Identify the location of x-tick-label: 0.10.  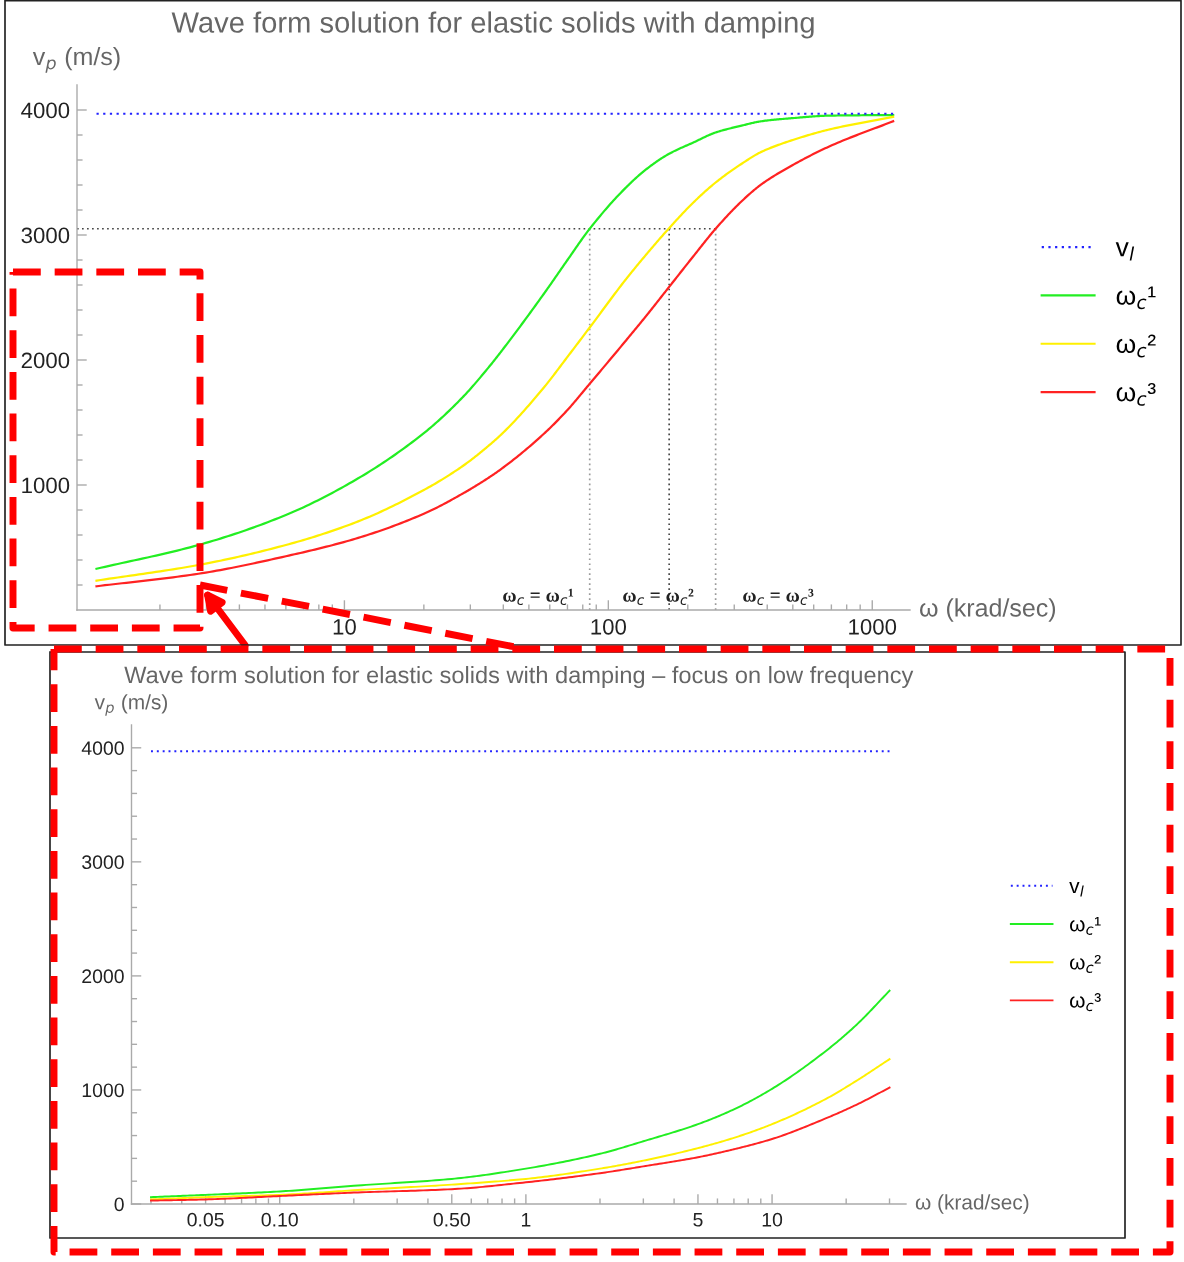
(279, 1219).